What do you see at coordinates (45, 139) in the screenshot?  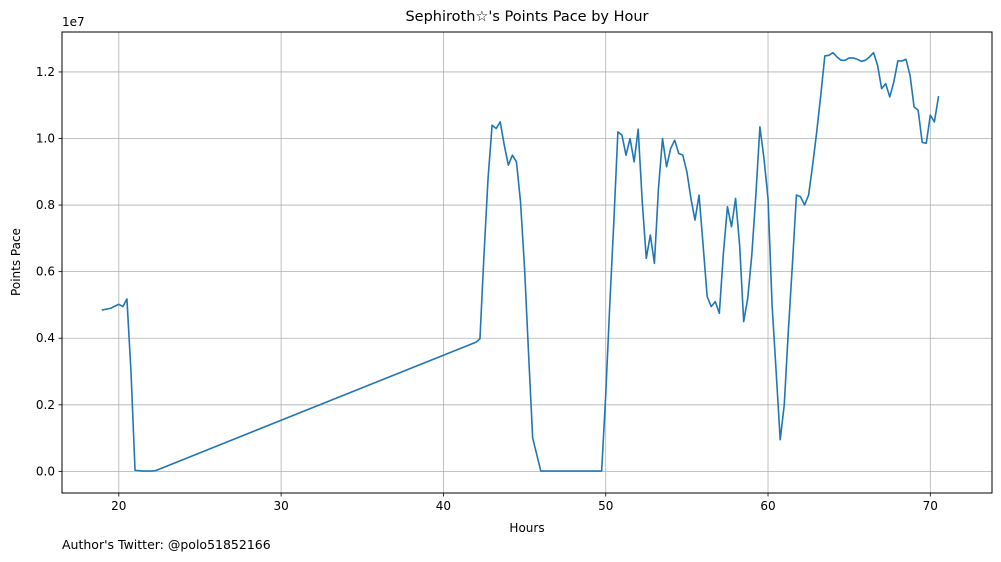 I see `y-tick-label: 1.0` at bounding box center [45, 139].